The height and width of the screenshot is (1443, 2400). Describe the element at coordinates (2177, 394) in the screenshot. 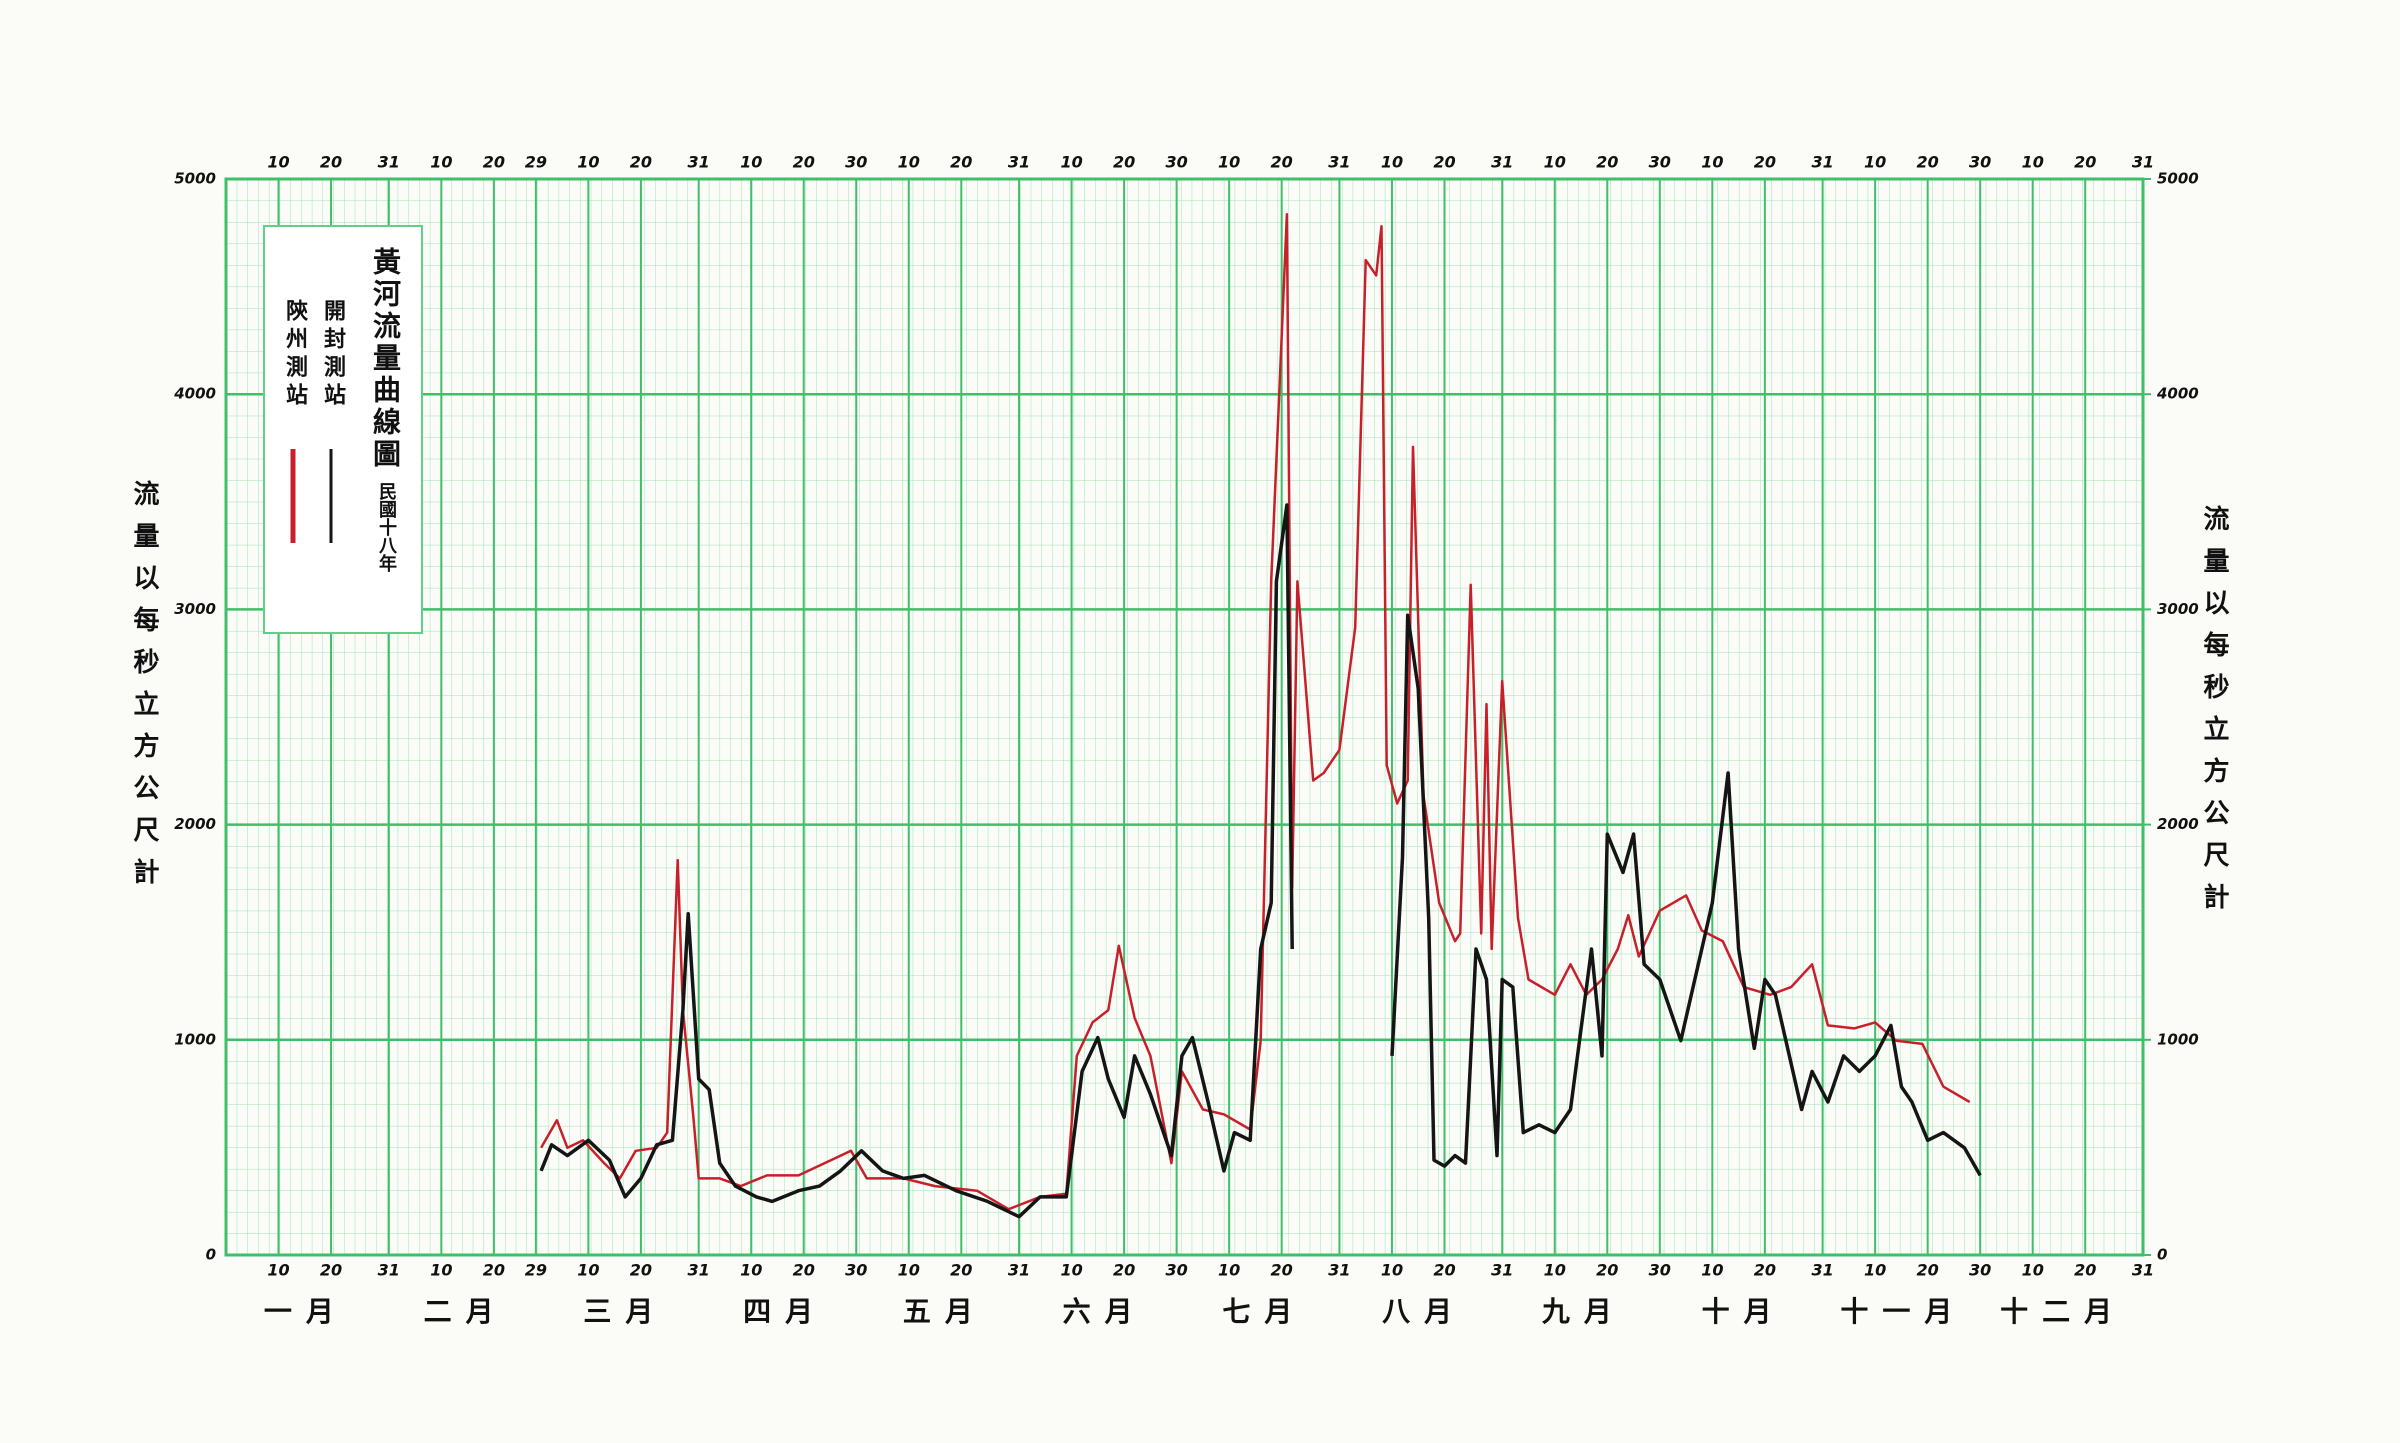

I see `y2-tick-label: 4000` at that location.